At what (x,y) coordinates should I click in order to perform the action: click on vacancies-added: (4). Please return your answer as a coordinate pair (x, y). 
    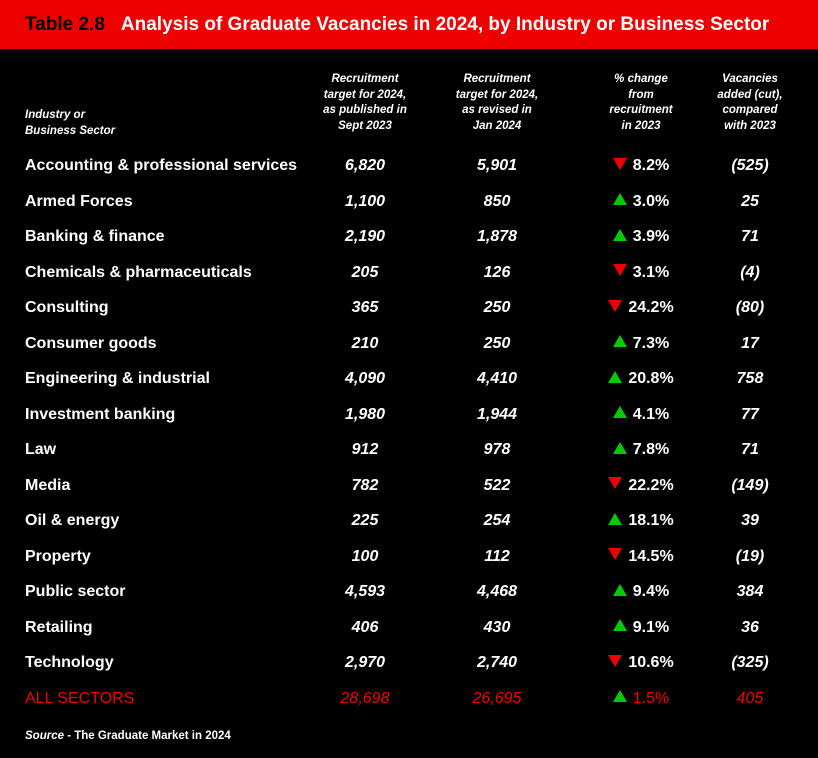
    Looking at the image, I should click on (750, 272).